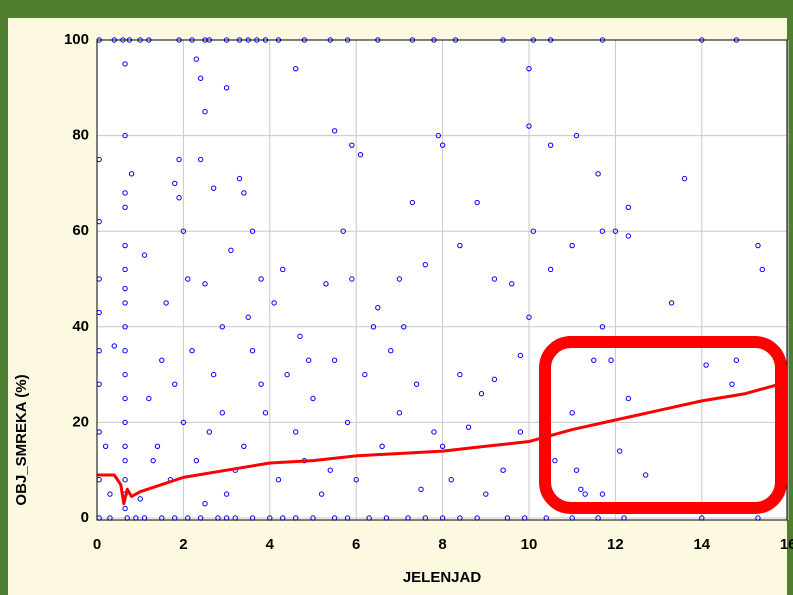  Describe the element at coordinates (663, 425) in the screenshot. I see `highlight-box` at that location.